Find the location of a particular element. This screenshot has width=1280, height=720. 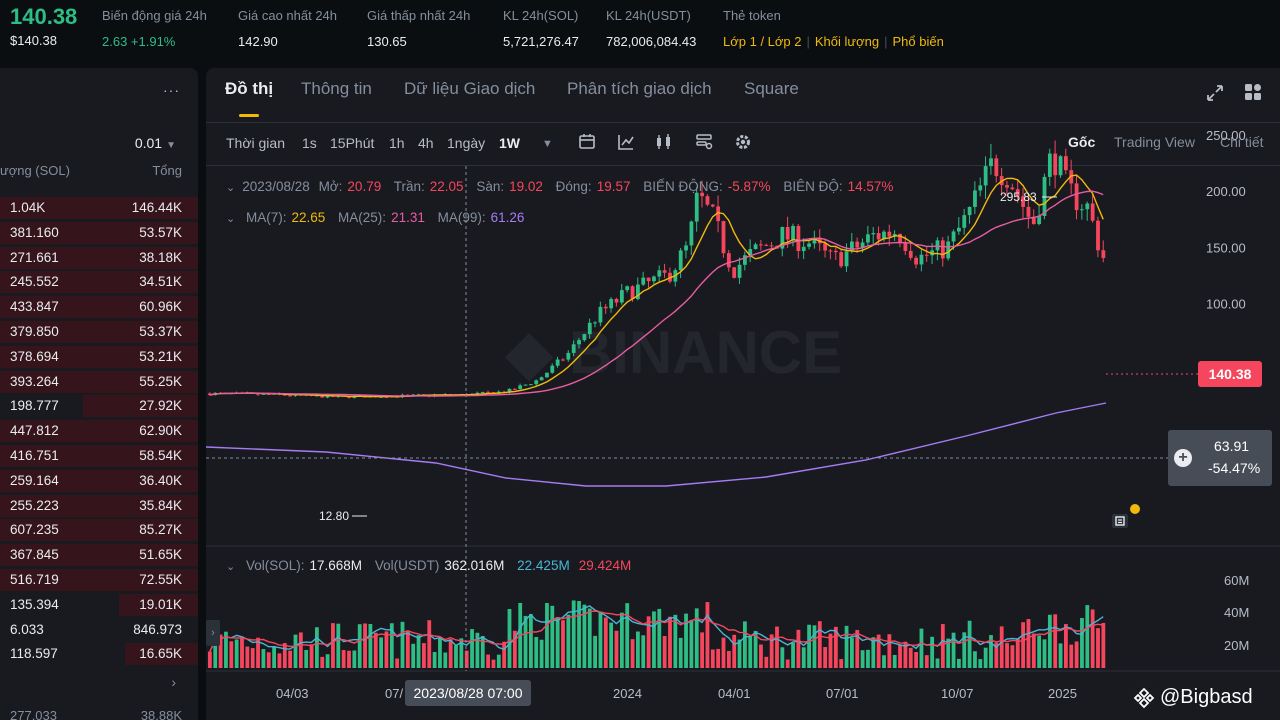

ask-row: 381.160 53.57K is located at coordinates (99, 233).